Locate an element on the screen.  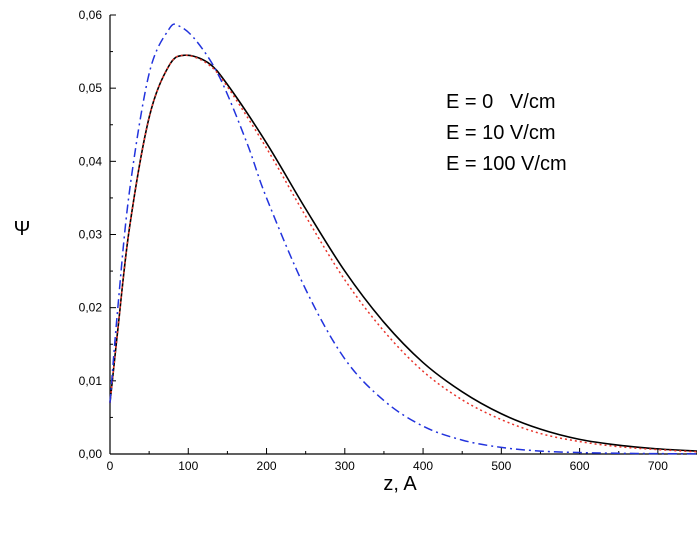
x-tick-label: 600 is located at coordinates (580, 466).